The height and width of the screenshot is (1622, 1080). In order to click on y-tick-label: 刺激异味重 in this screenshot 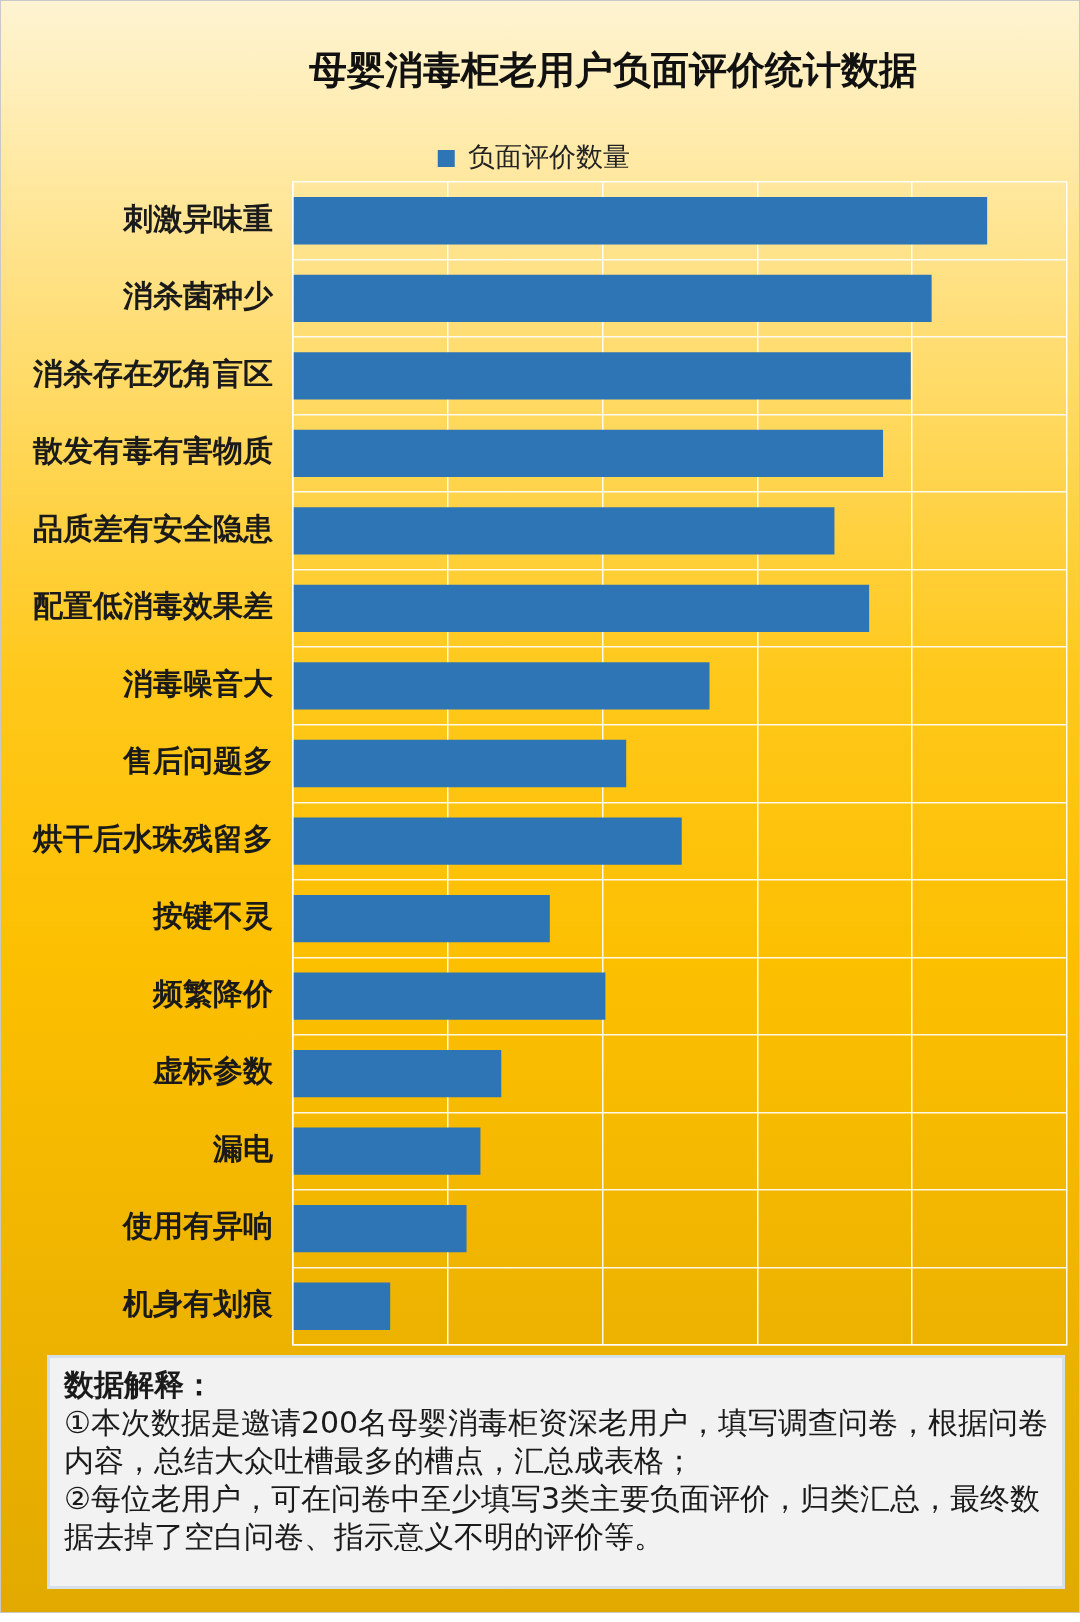, I will do `click(197, 218)`.